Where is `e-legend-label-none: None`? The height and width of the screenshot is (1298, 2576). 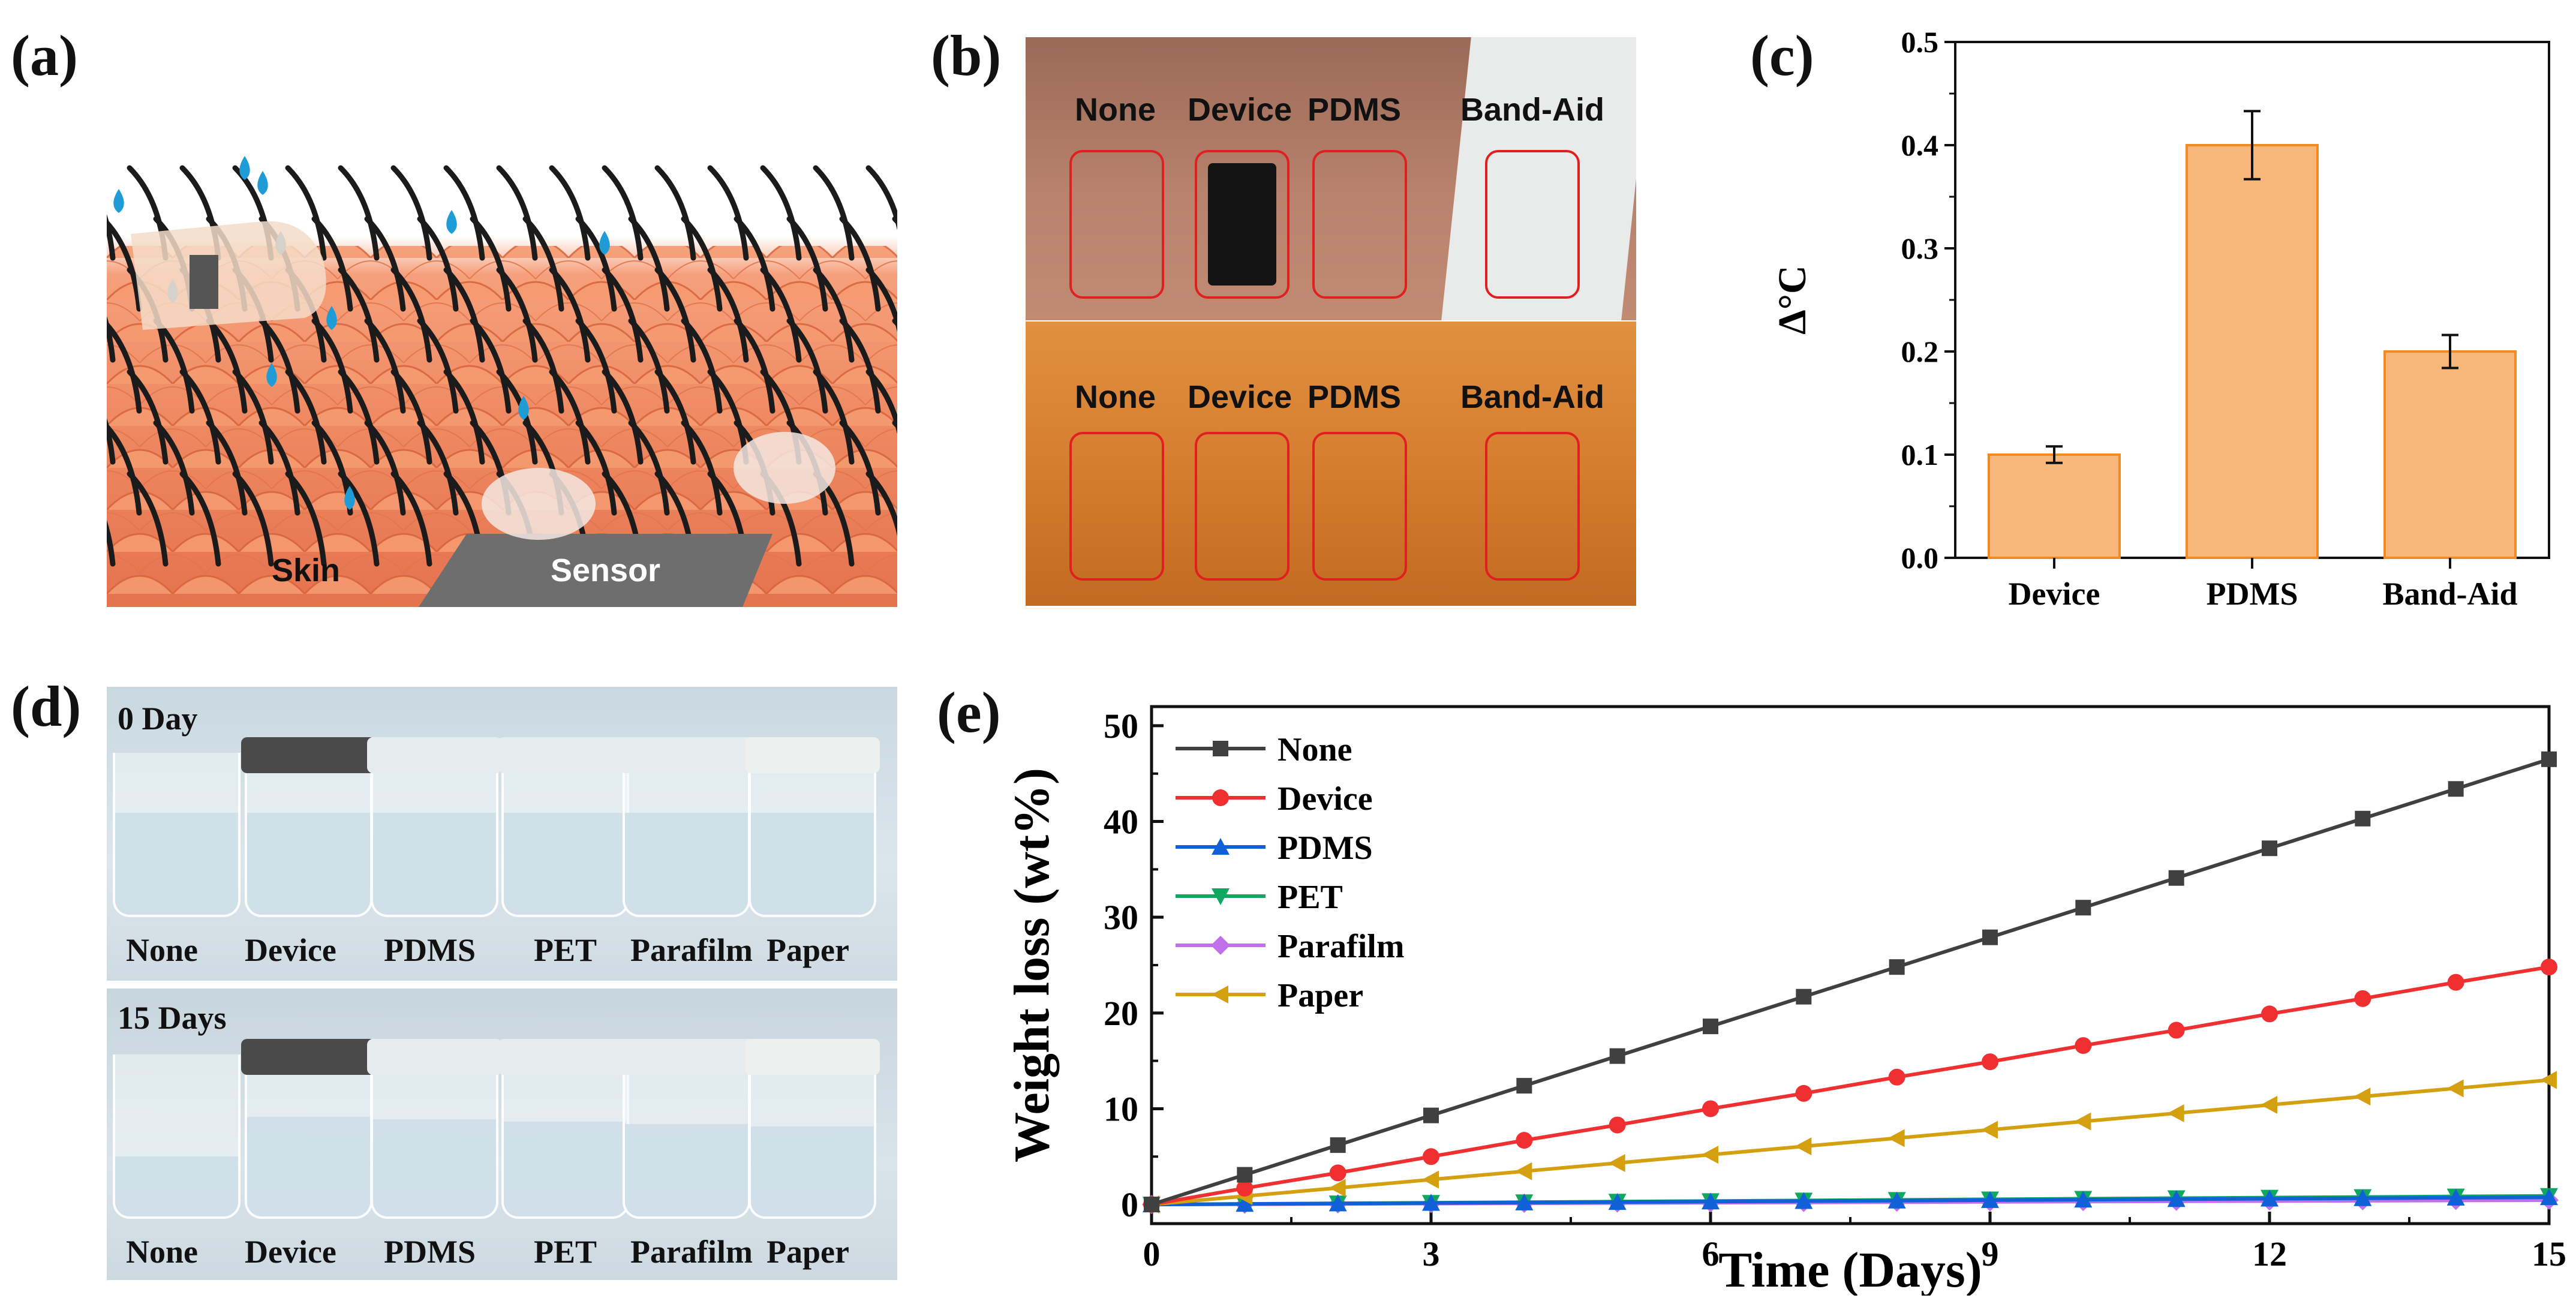
e-legend-label-none: None is located at coordinates (1315, 750).